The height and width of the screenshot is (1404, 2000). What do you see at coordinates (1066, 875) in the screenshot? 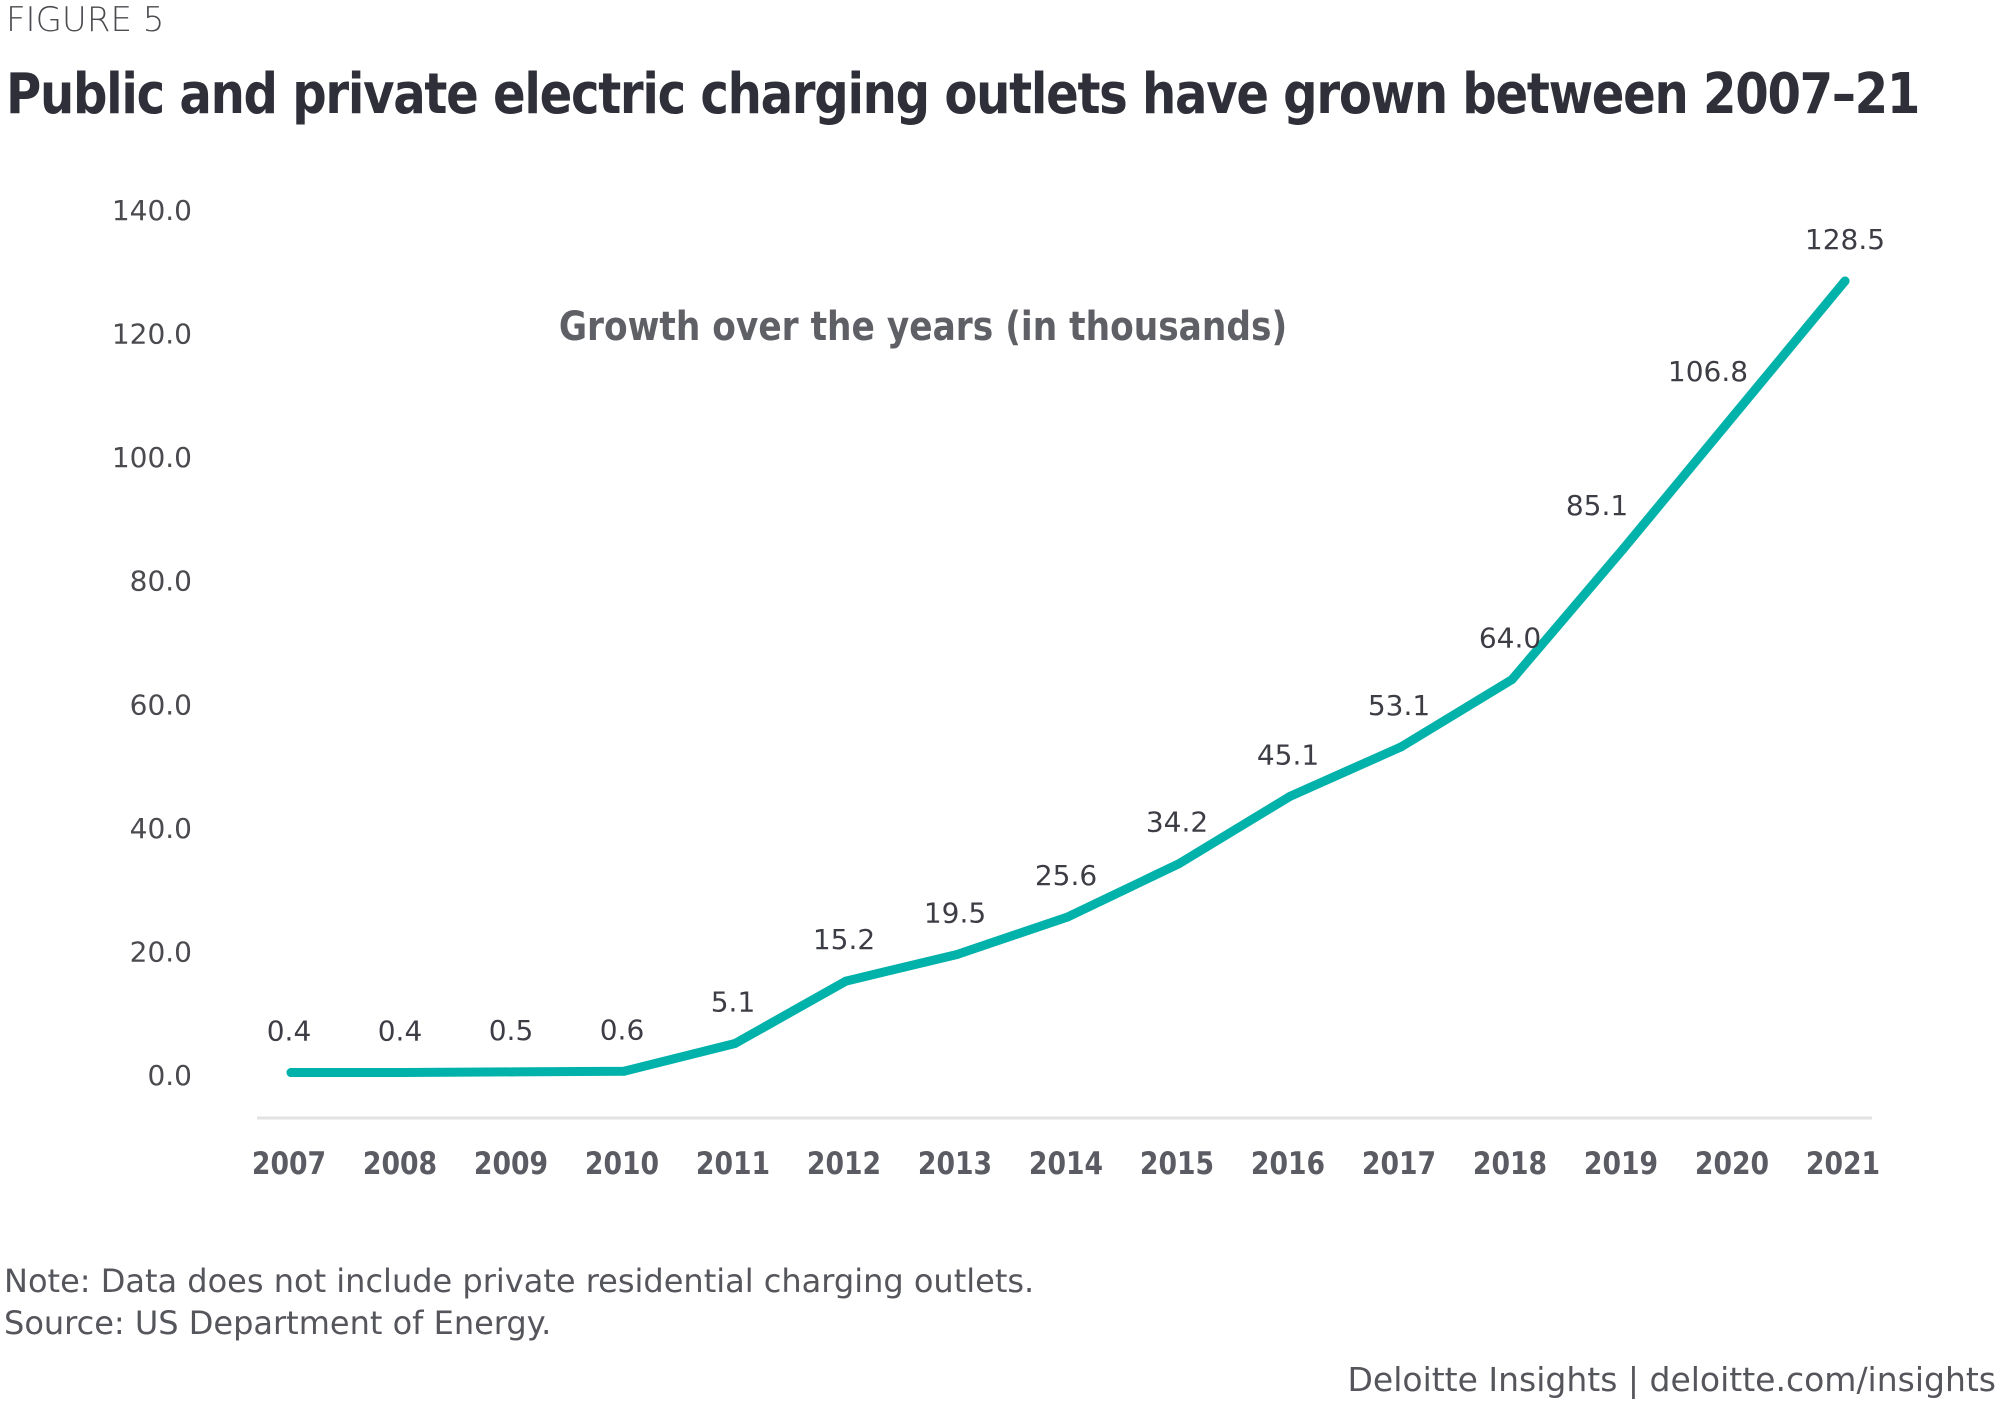
I see `data-label: 25.6` at bounding box center [1066, 875].